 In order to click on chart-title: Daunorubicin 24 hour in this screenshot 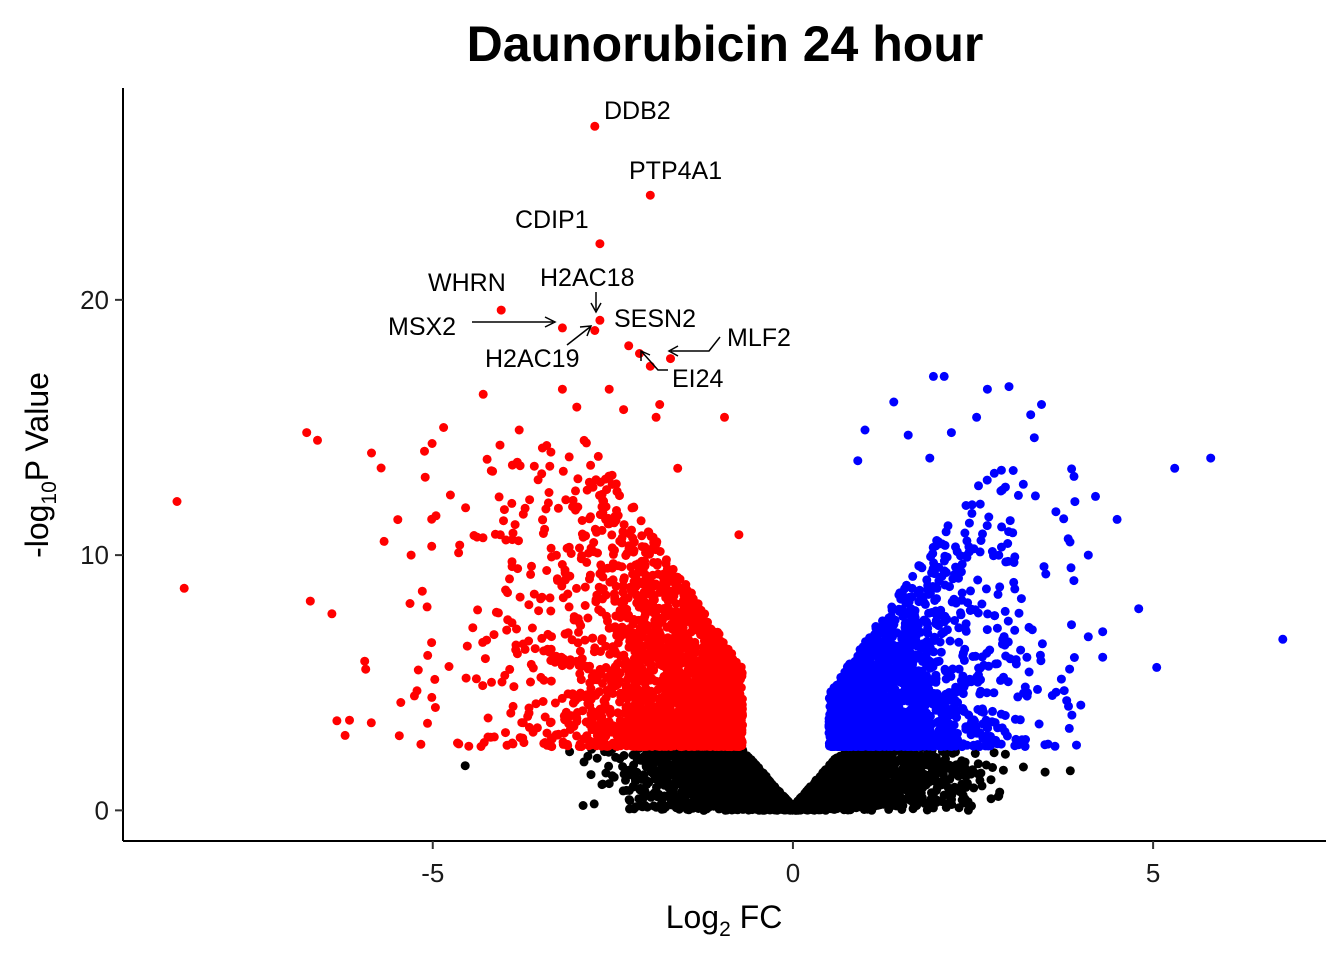, I will do `click(725, 44)`.